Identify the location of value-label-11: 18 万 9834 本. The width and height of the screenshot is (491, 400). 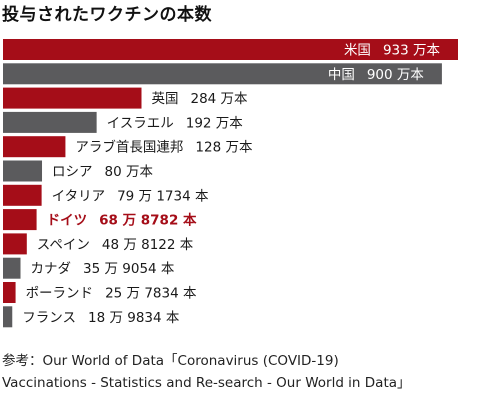
(134, 318).